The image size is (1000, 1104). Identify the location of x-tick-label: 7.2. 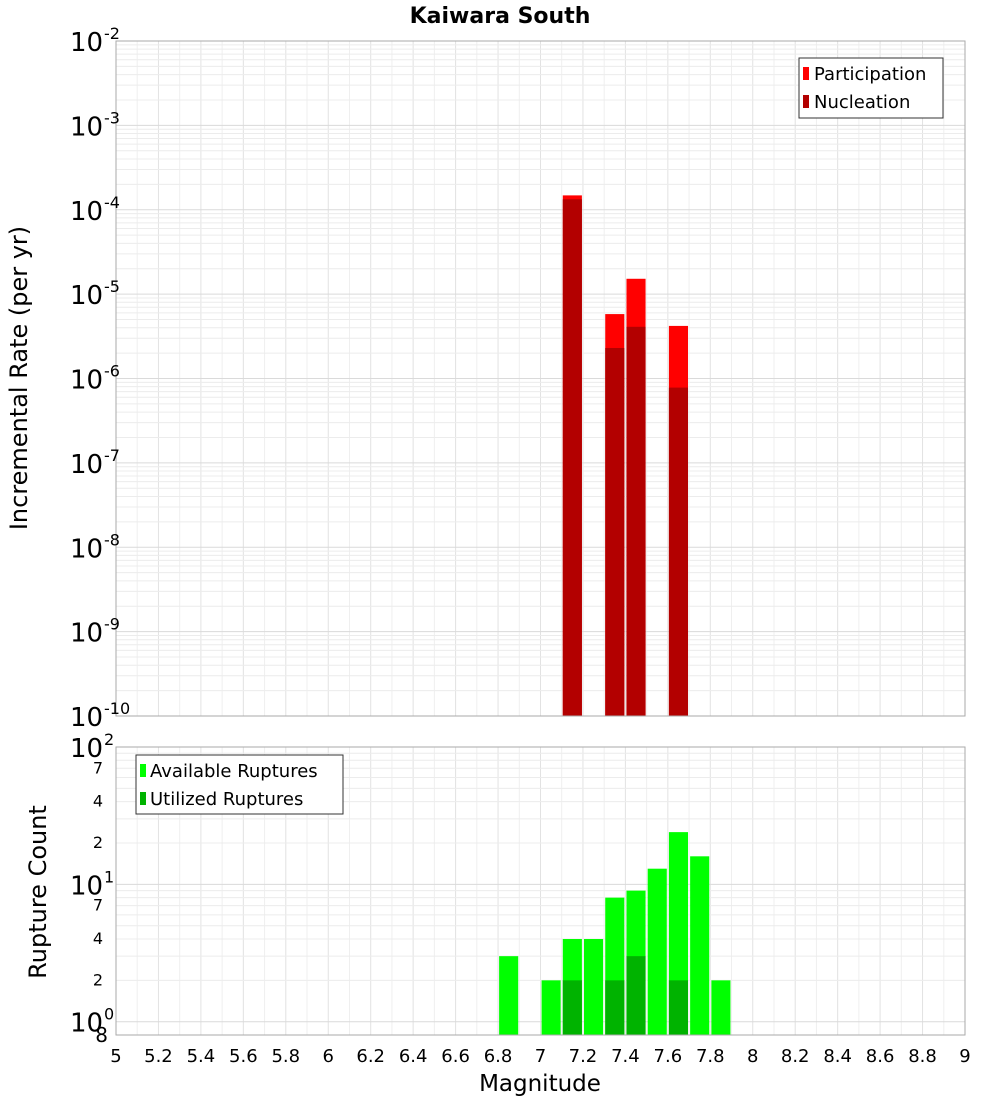
(583, 1056).